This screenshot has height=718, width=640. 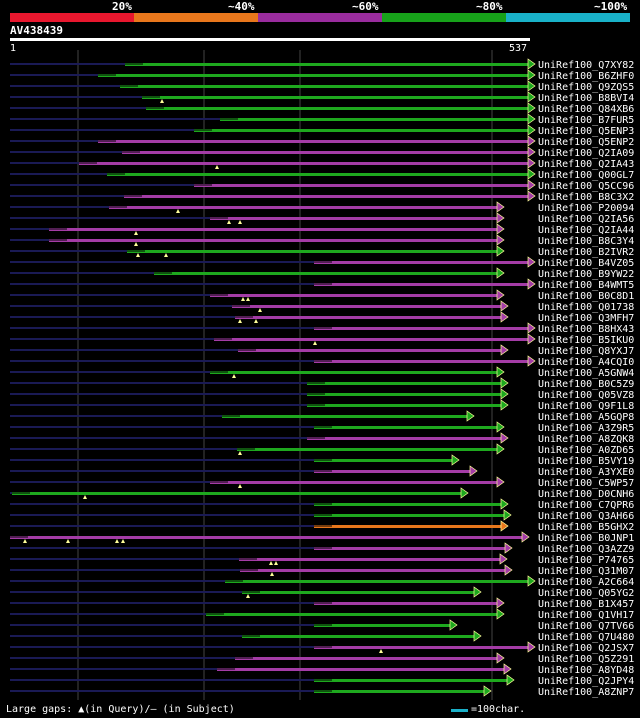 What do you see at coordinates (586, 450) in the screenshot?
I see `hit-label: UniRef100_A0ZD65` at bounding box center [586, 450].